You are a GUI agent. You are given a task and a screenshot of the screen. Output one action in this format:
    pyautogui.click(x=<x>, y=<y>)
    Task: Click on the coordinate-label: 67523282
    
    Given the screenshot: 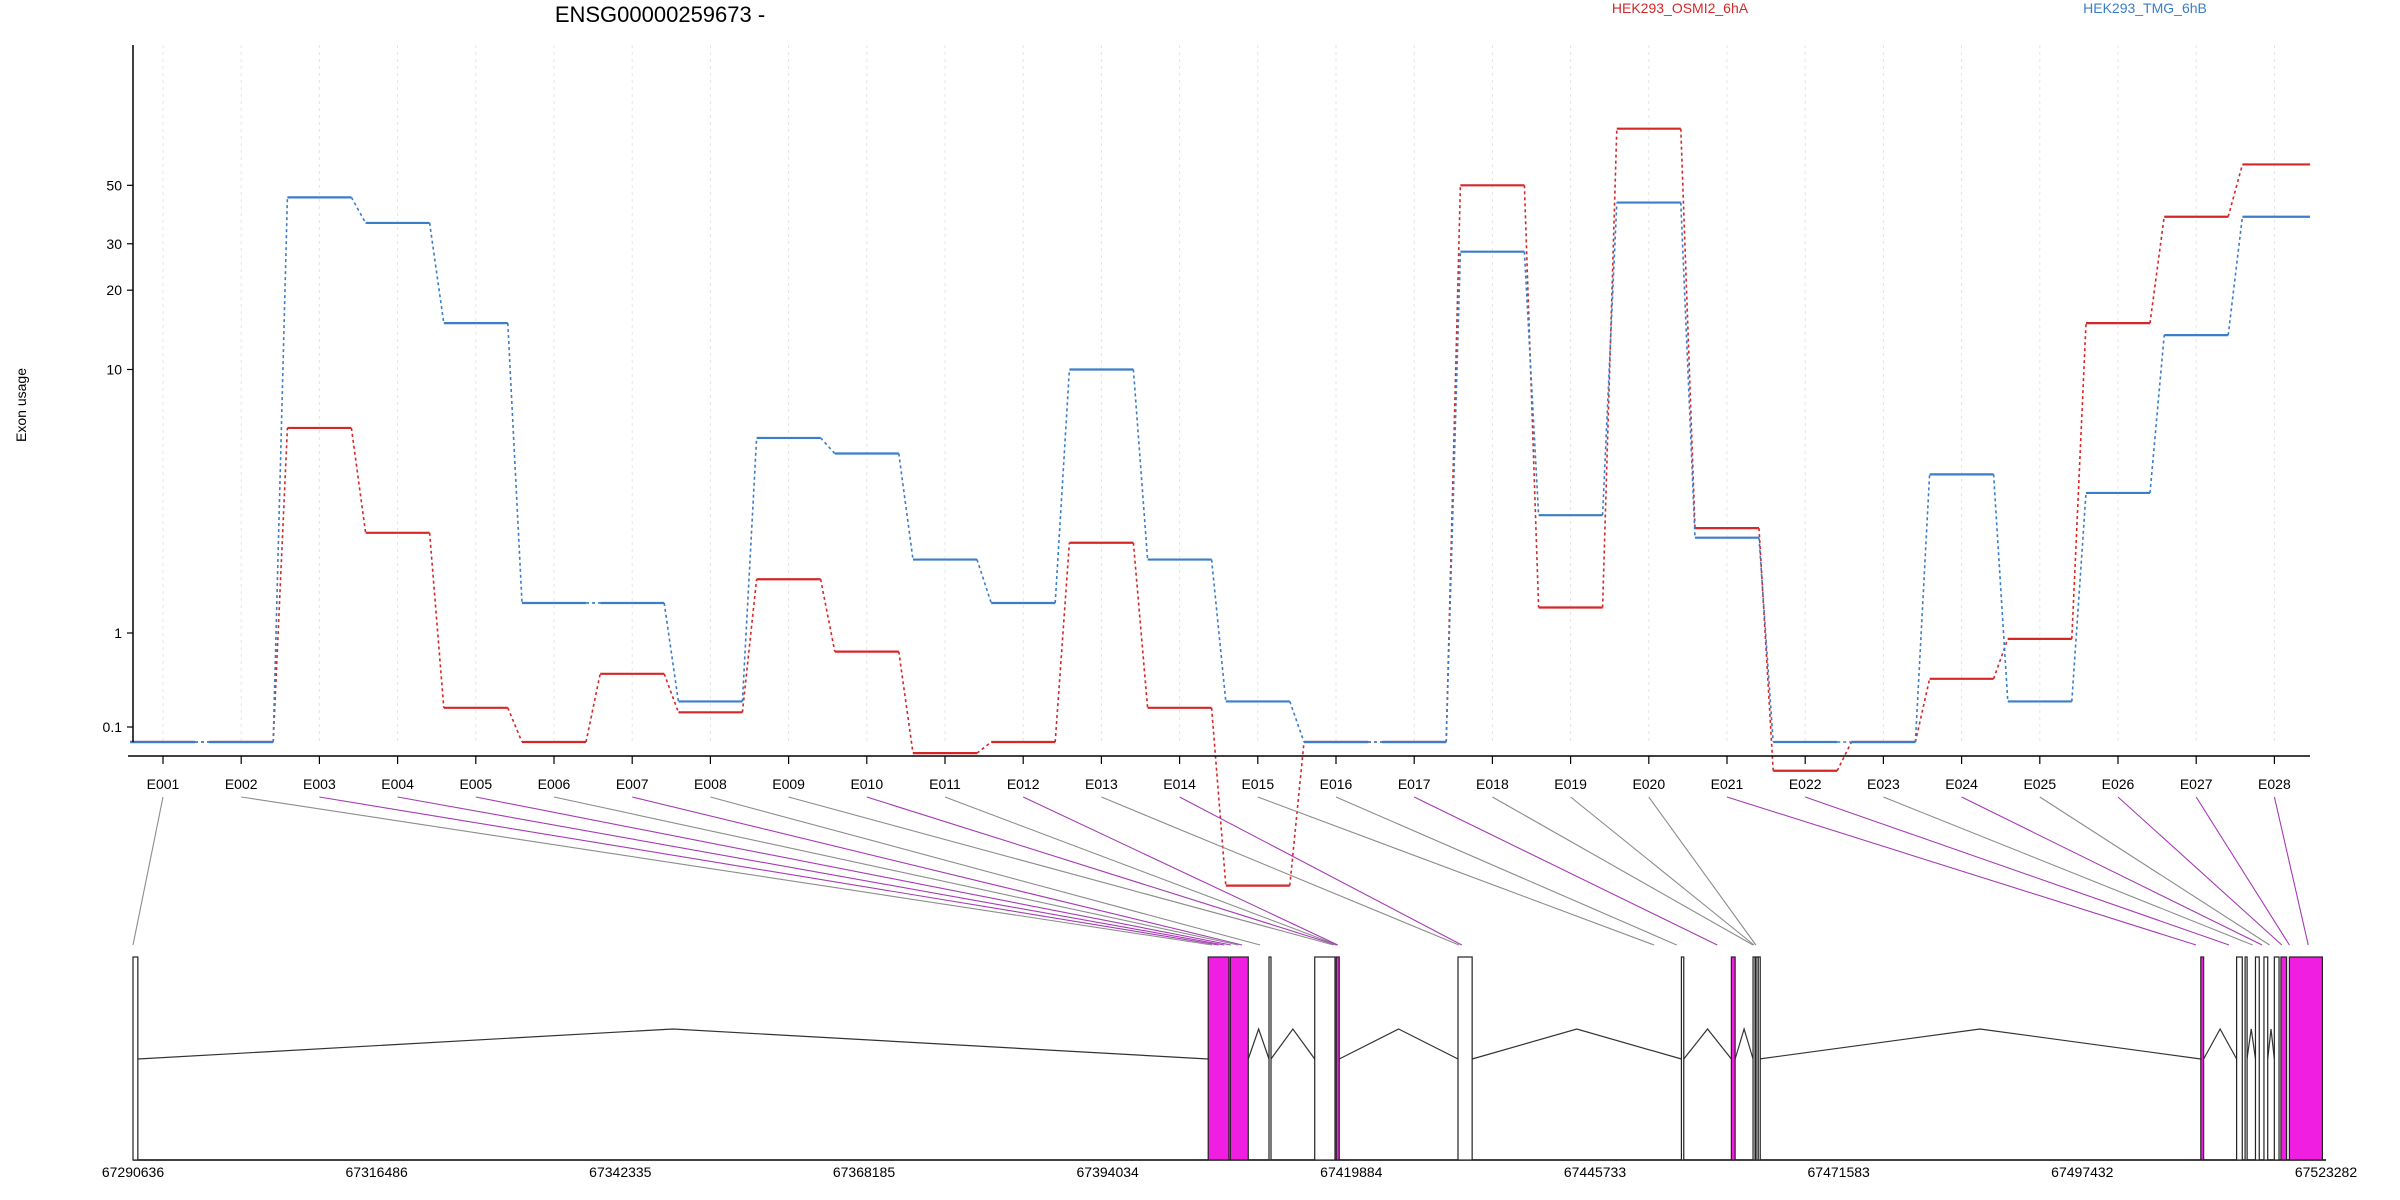 What is the action you would take?
    pyautogui.click(x=2326, y=1172)
    